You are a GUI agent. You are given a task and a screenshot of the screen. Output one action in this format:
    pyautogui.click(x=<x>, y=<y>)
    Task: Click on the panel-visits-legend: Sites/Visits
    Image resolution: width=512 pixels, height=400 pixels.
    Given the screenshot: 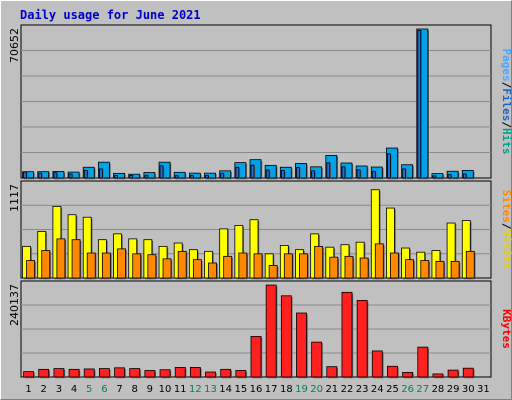 What is the action you would take?
    pyautogui.click(x=506, y=230)
    